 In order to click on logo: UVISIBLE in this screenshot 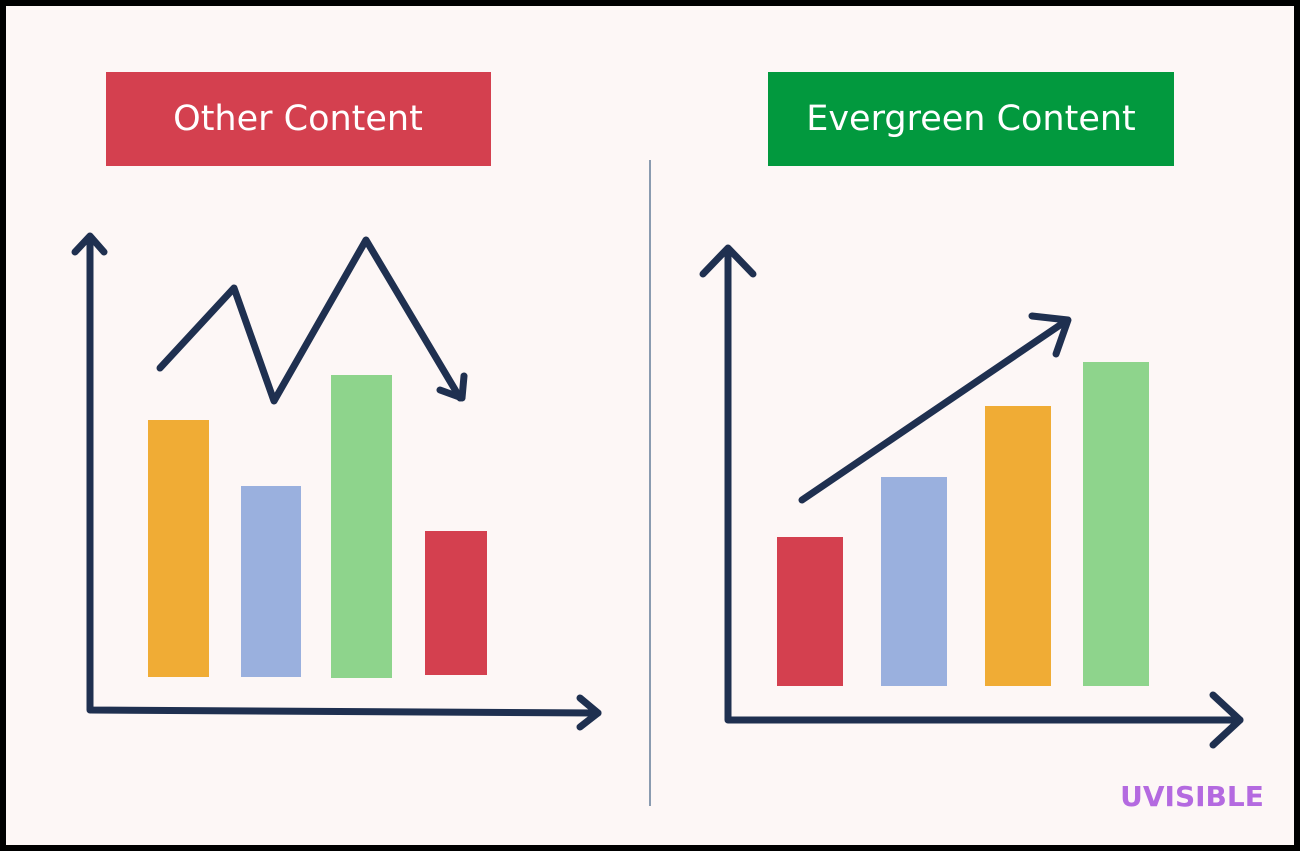, I will do `click(1192, 796)`.